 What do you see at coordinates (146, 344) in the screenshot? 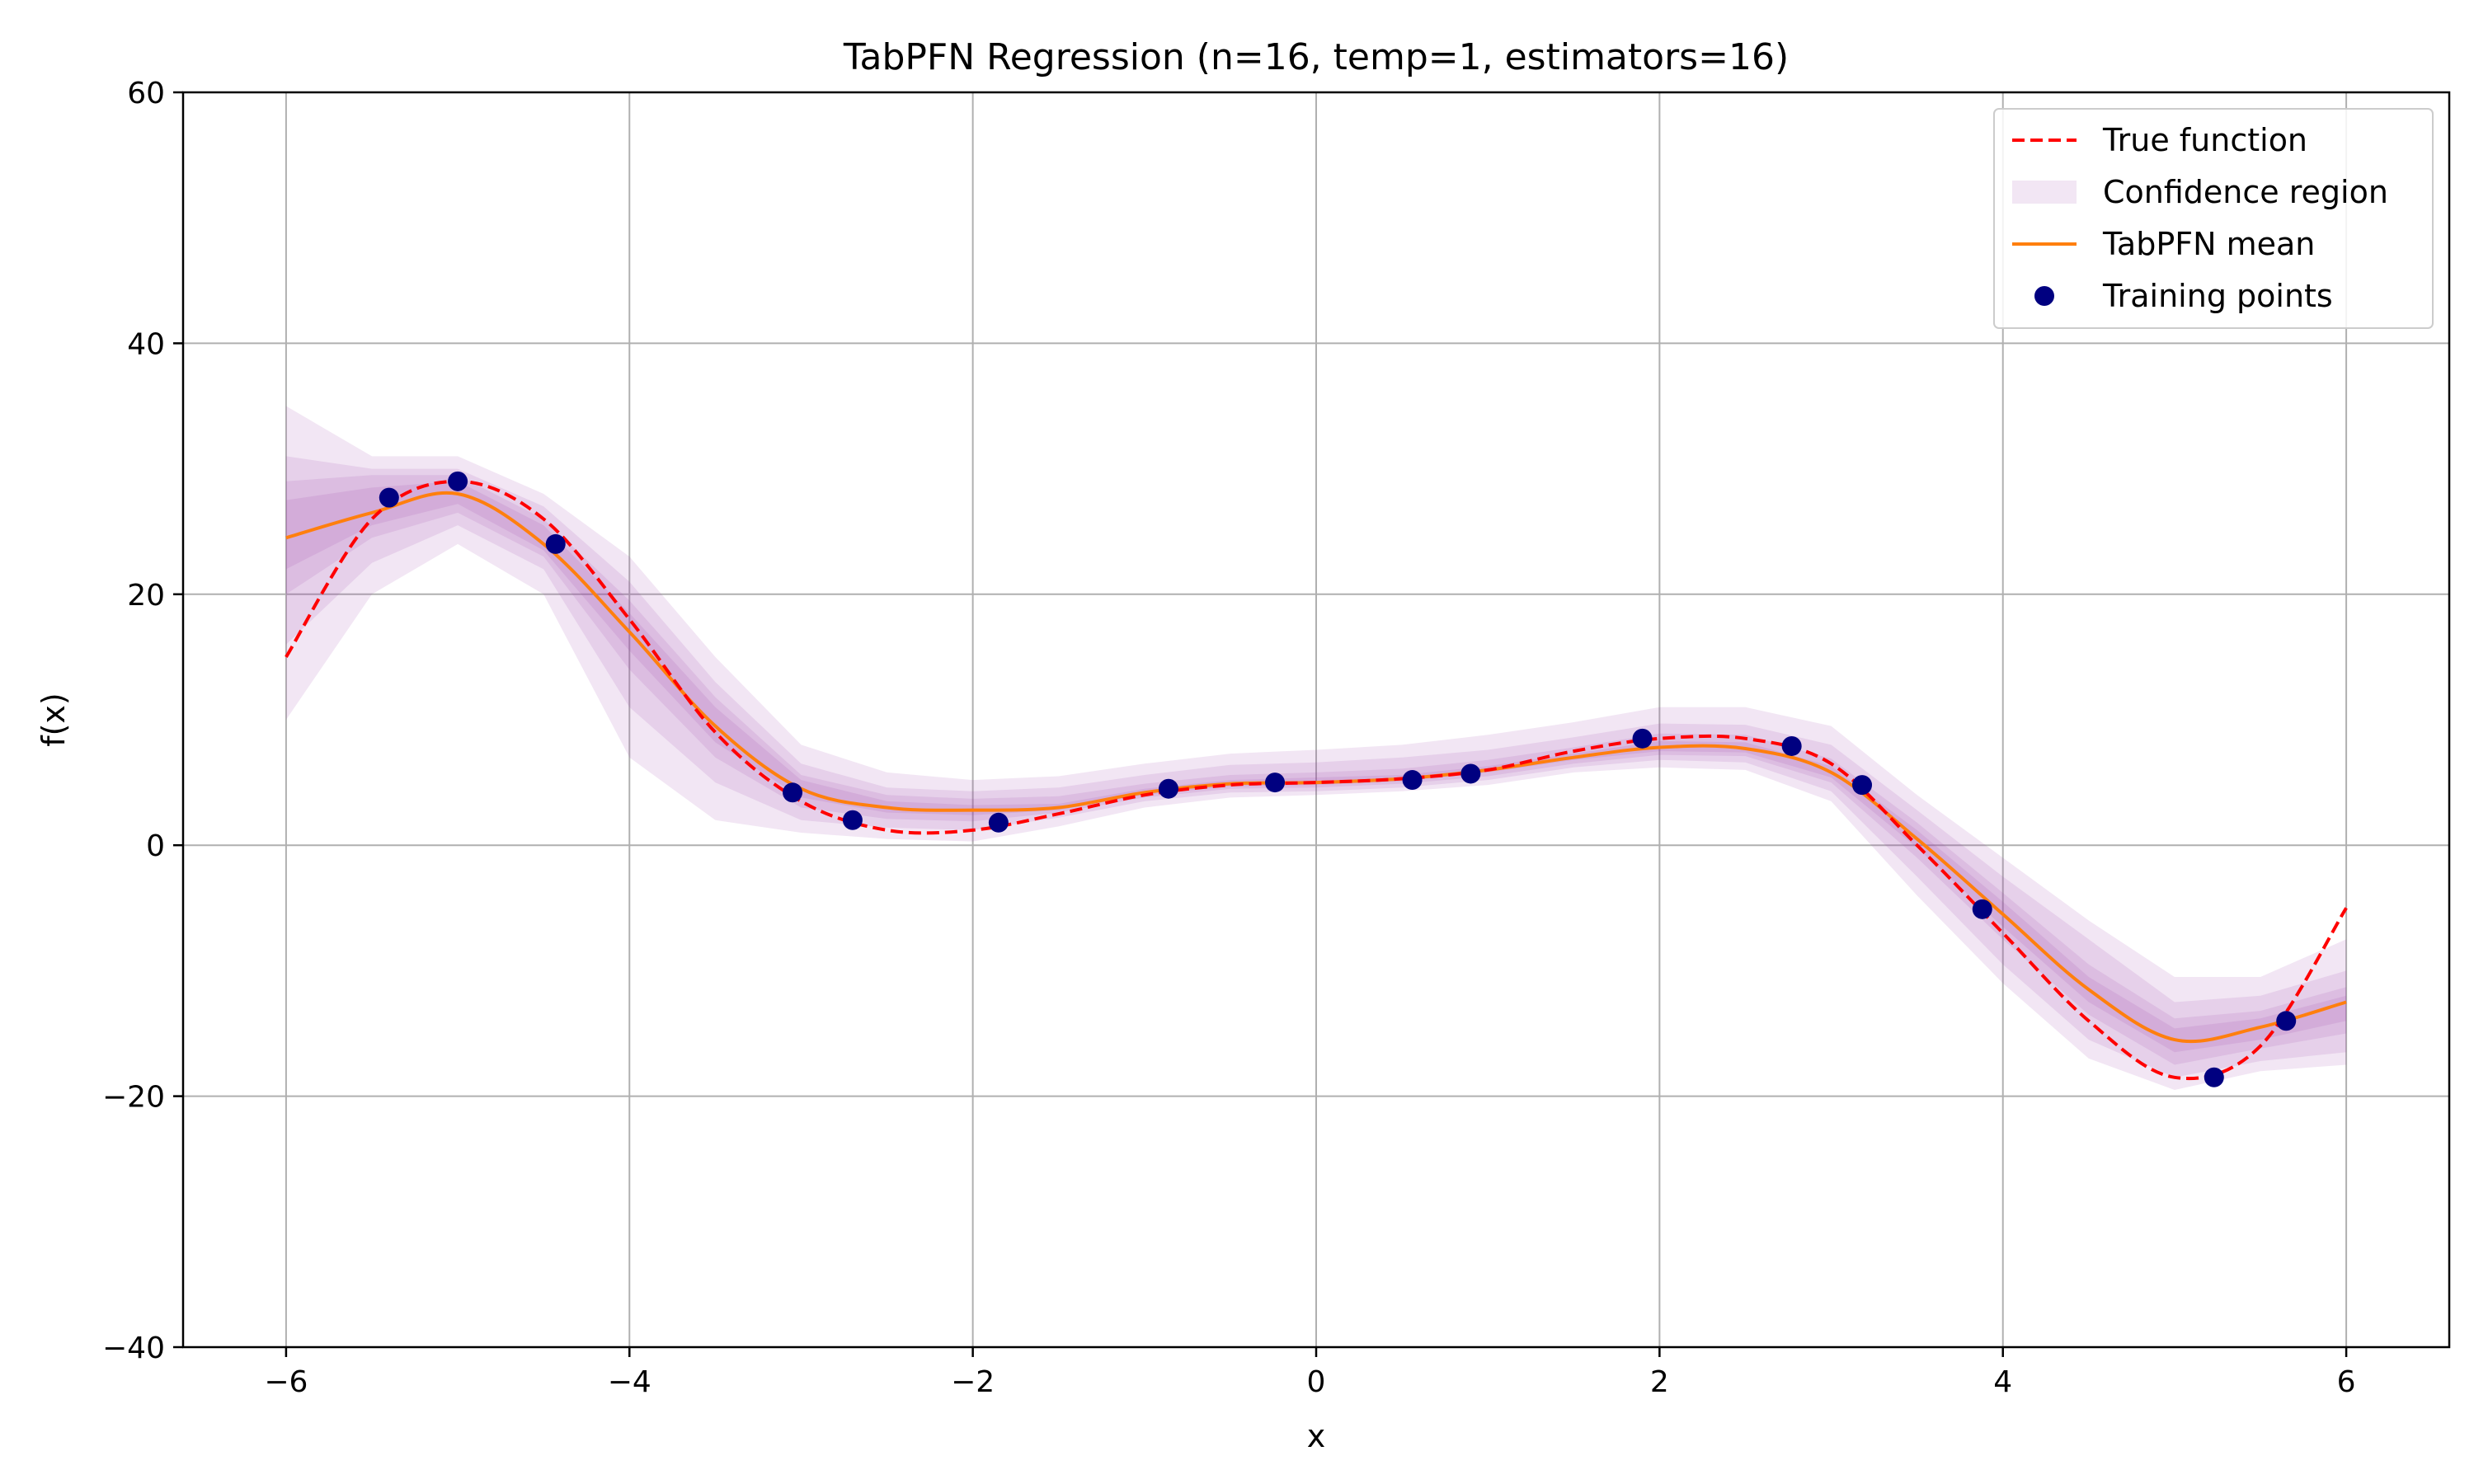
I see `y-tick-label-4: 40` at bounding box center [146, 344].